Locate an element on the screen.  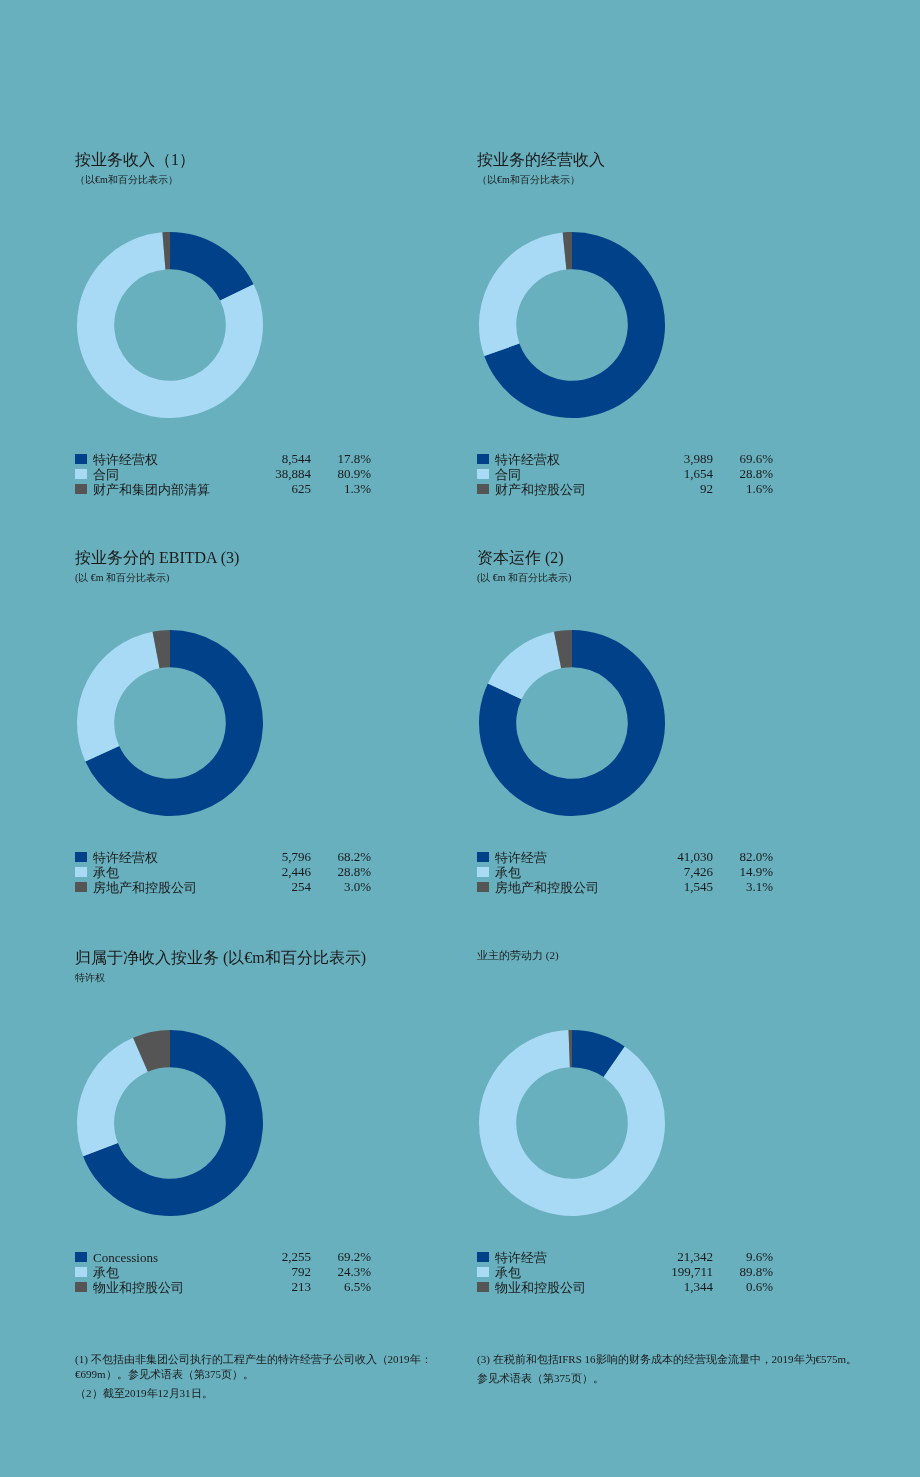
data-label: 0.6% is located at coordinates (758, 1287).